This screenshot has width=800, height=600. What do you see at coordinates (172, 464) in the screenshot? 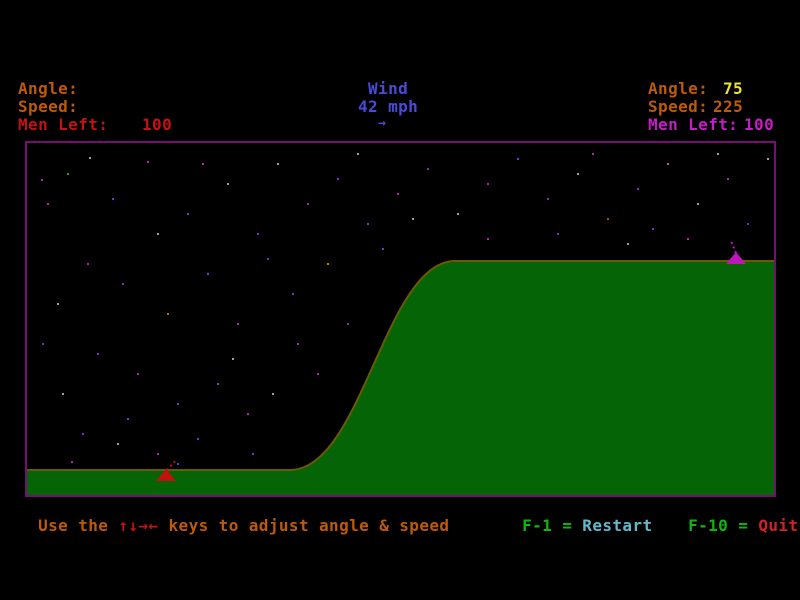
I see `left-tank-barrel` at bounding box center [172, 464].